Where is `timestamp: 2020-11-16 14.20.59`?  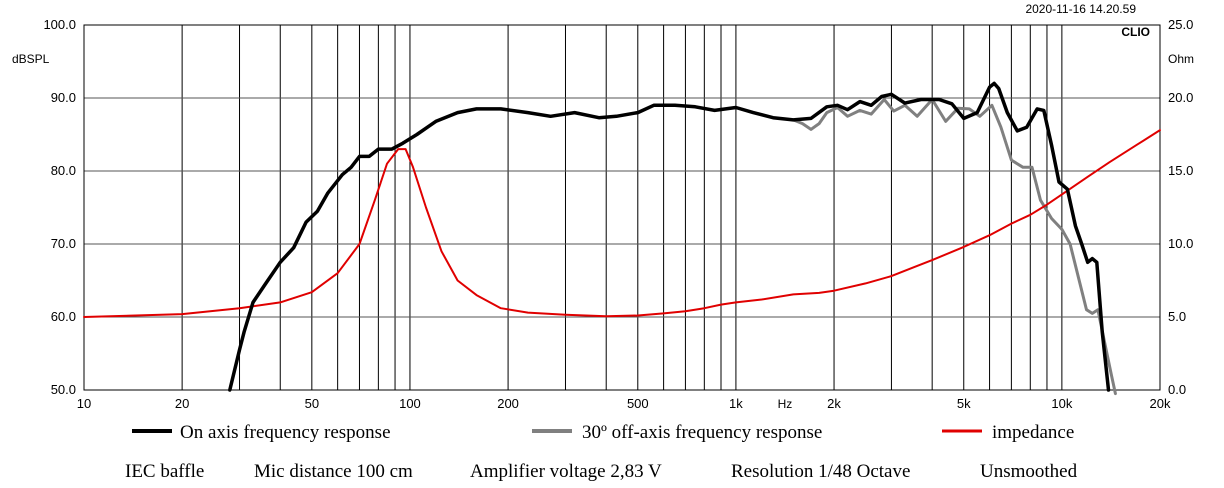
timestamp: 2020-11-16 14.20.59 is located at coordinates (1080, 9).